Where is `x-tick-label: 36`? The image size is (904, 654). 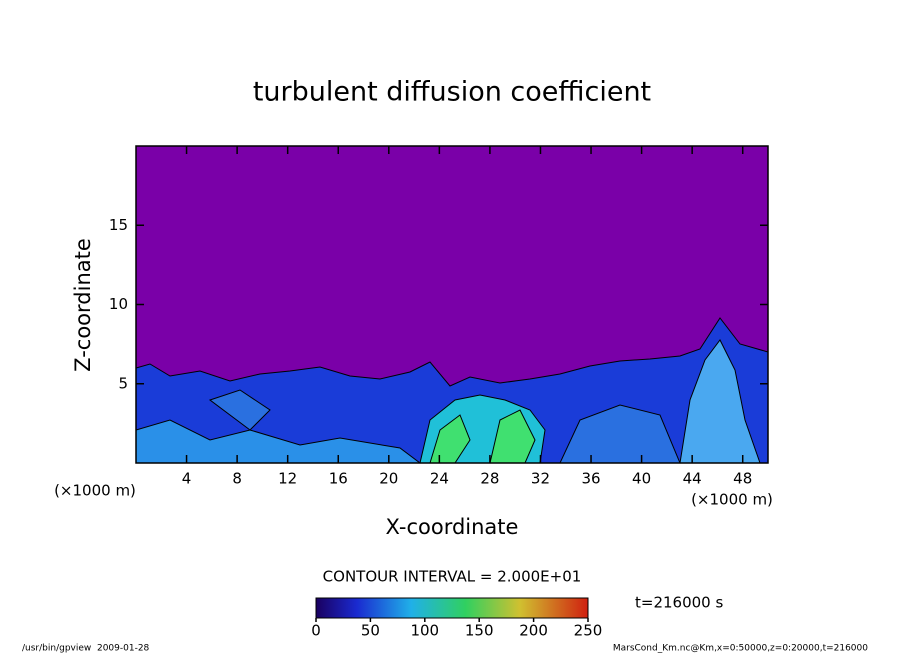 x-tick-label: 36 is located at coordinates (590, 479).